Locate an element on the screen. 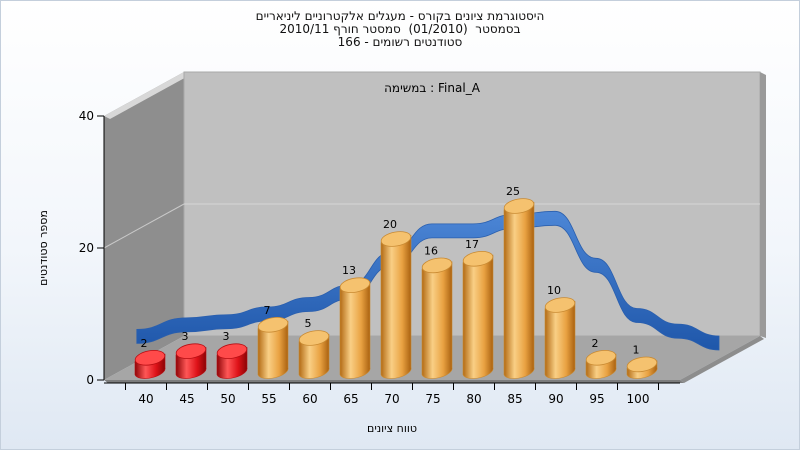  x-axis: 40 45 50 55 60 65 70 75 80 85 90 95 100 is located at coordinates (392, 394).